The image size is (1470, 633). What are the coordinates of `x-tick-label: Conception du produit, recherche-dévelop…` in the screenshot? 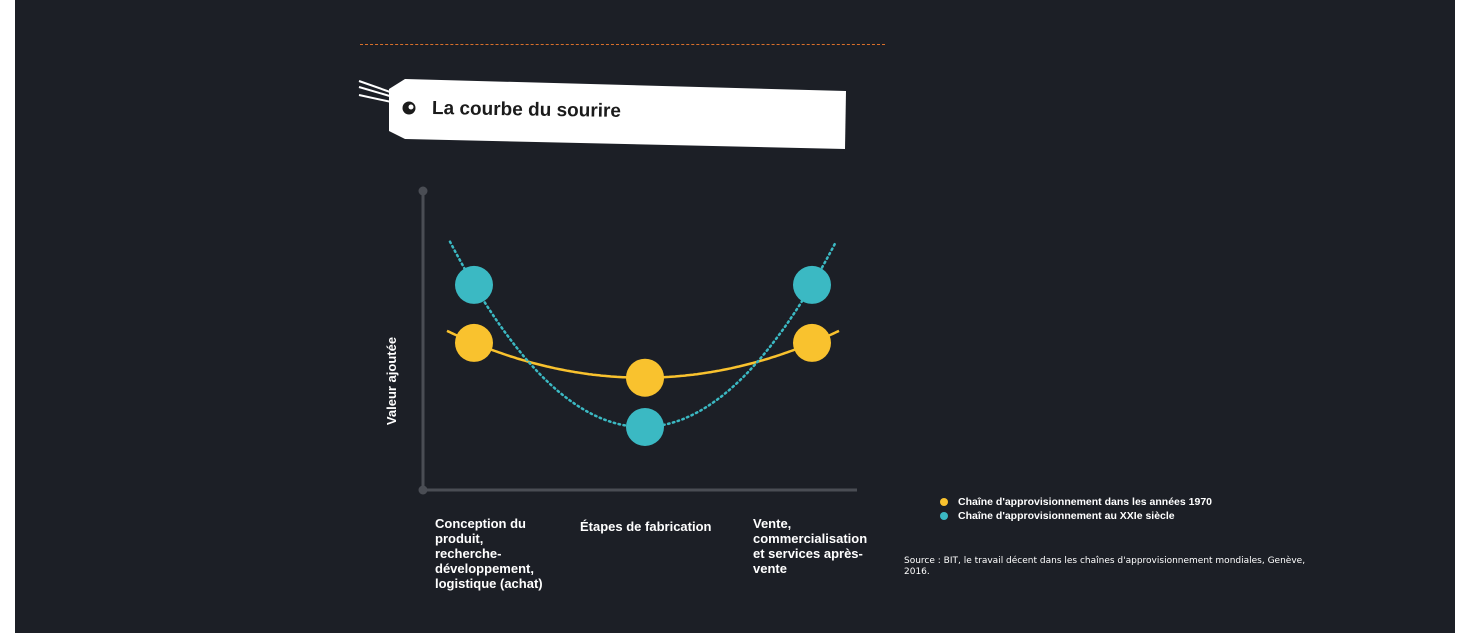 It's located at (489, 553).